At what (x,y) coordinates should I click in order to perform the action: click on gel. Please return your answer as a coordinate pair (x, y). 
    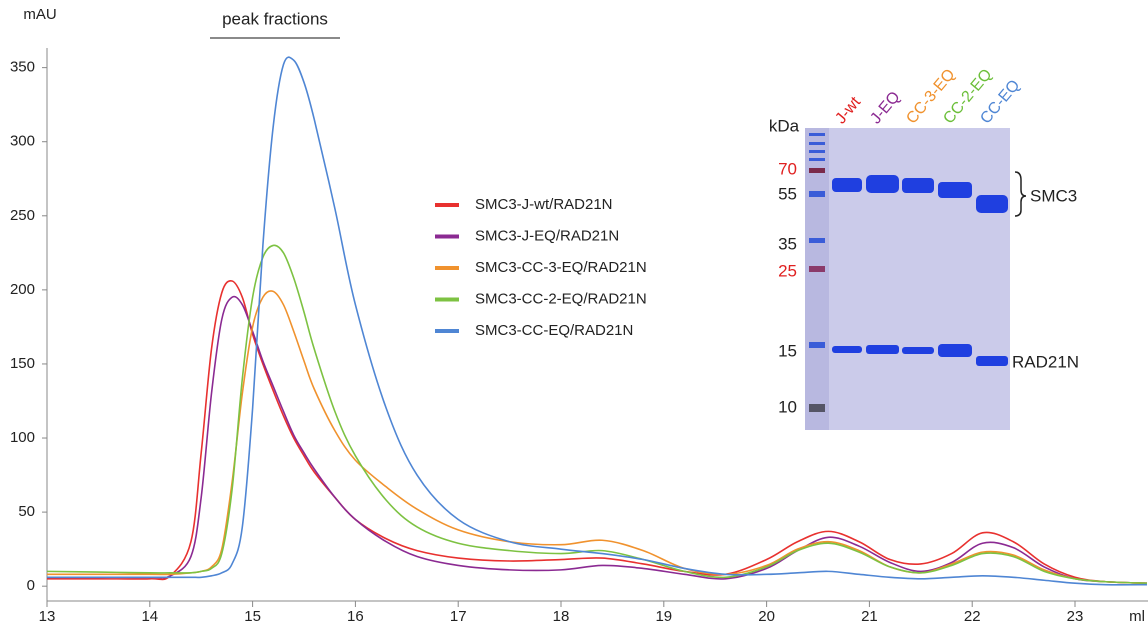
    Looking at the image, I should click on (907, 279).